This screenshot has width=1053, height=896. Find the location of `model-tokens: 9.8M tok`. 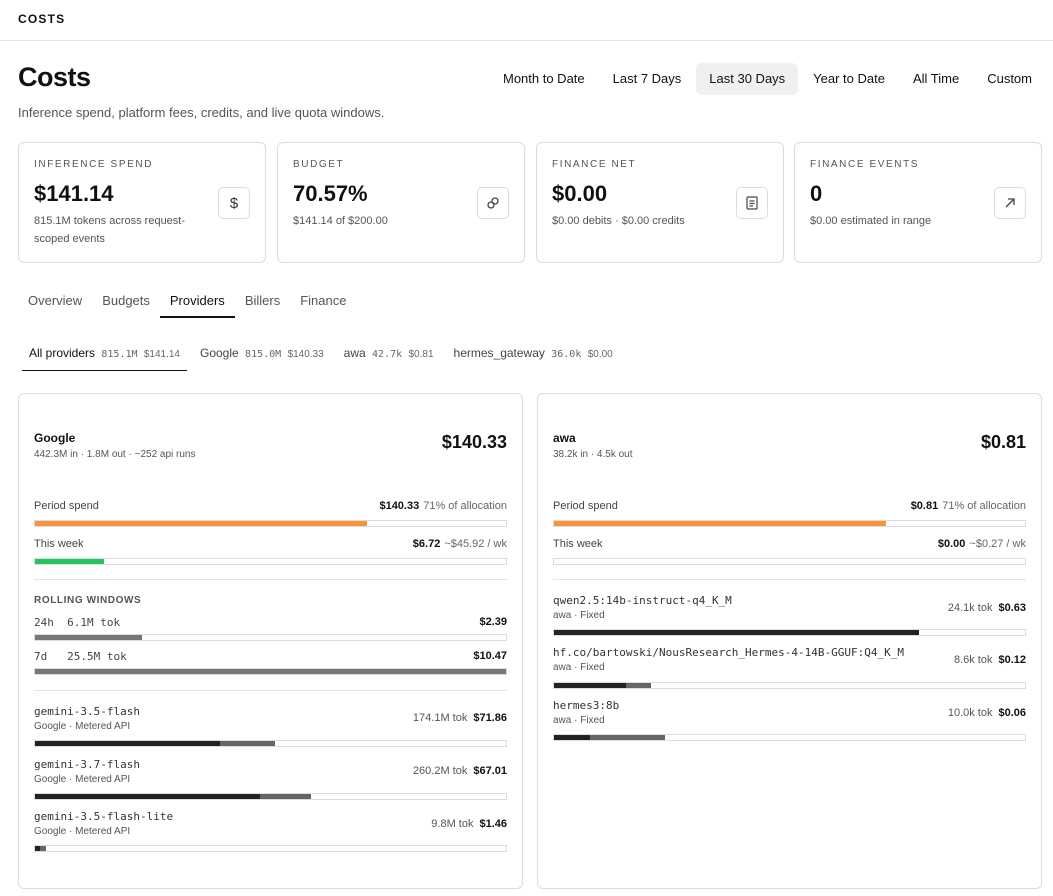

model-tokens: 9.8M tok is located at coordinates (452, 824).